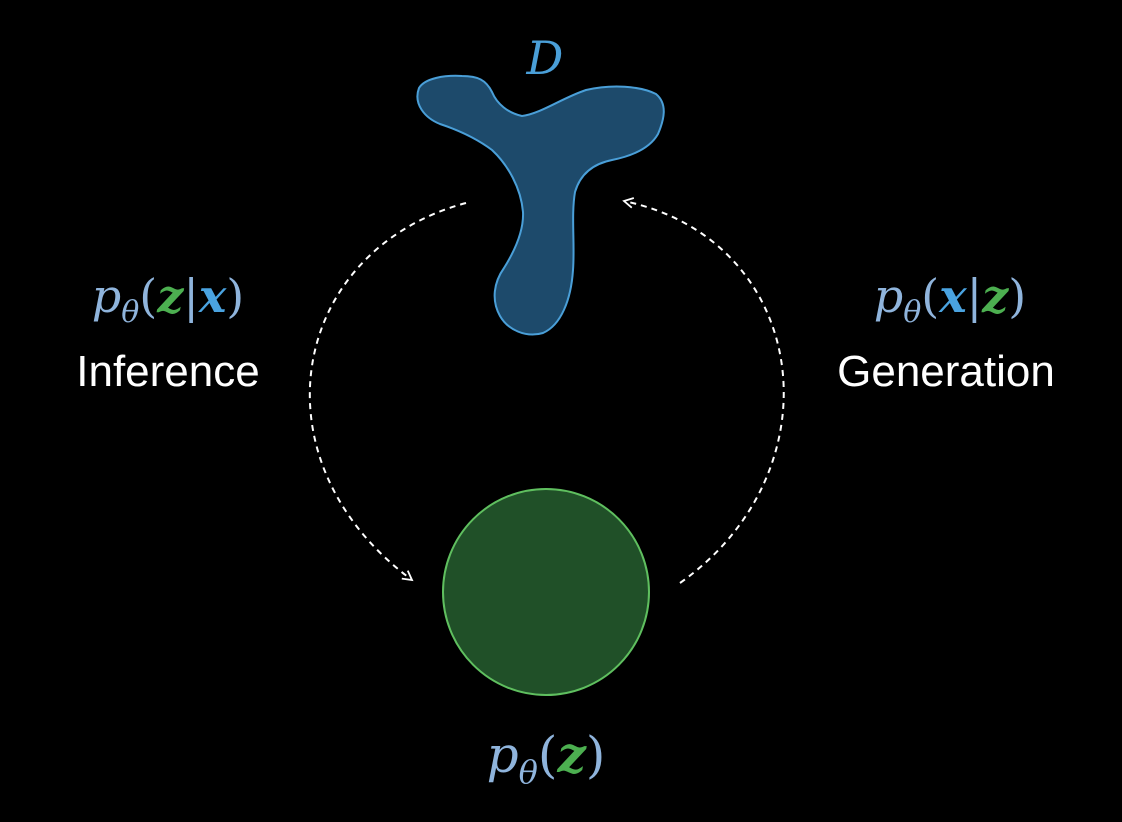 Image resolution: width=1122 pixels, height=822 pixels. I want to click on generation-formula: pθ(x|z), so click(950, 299).